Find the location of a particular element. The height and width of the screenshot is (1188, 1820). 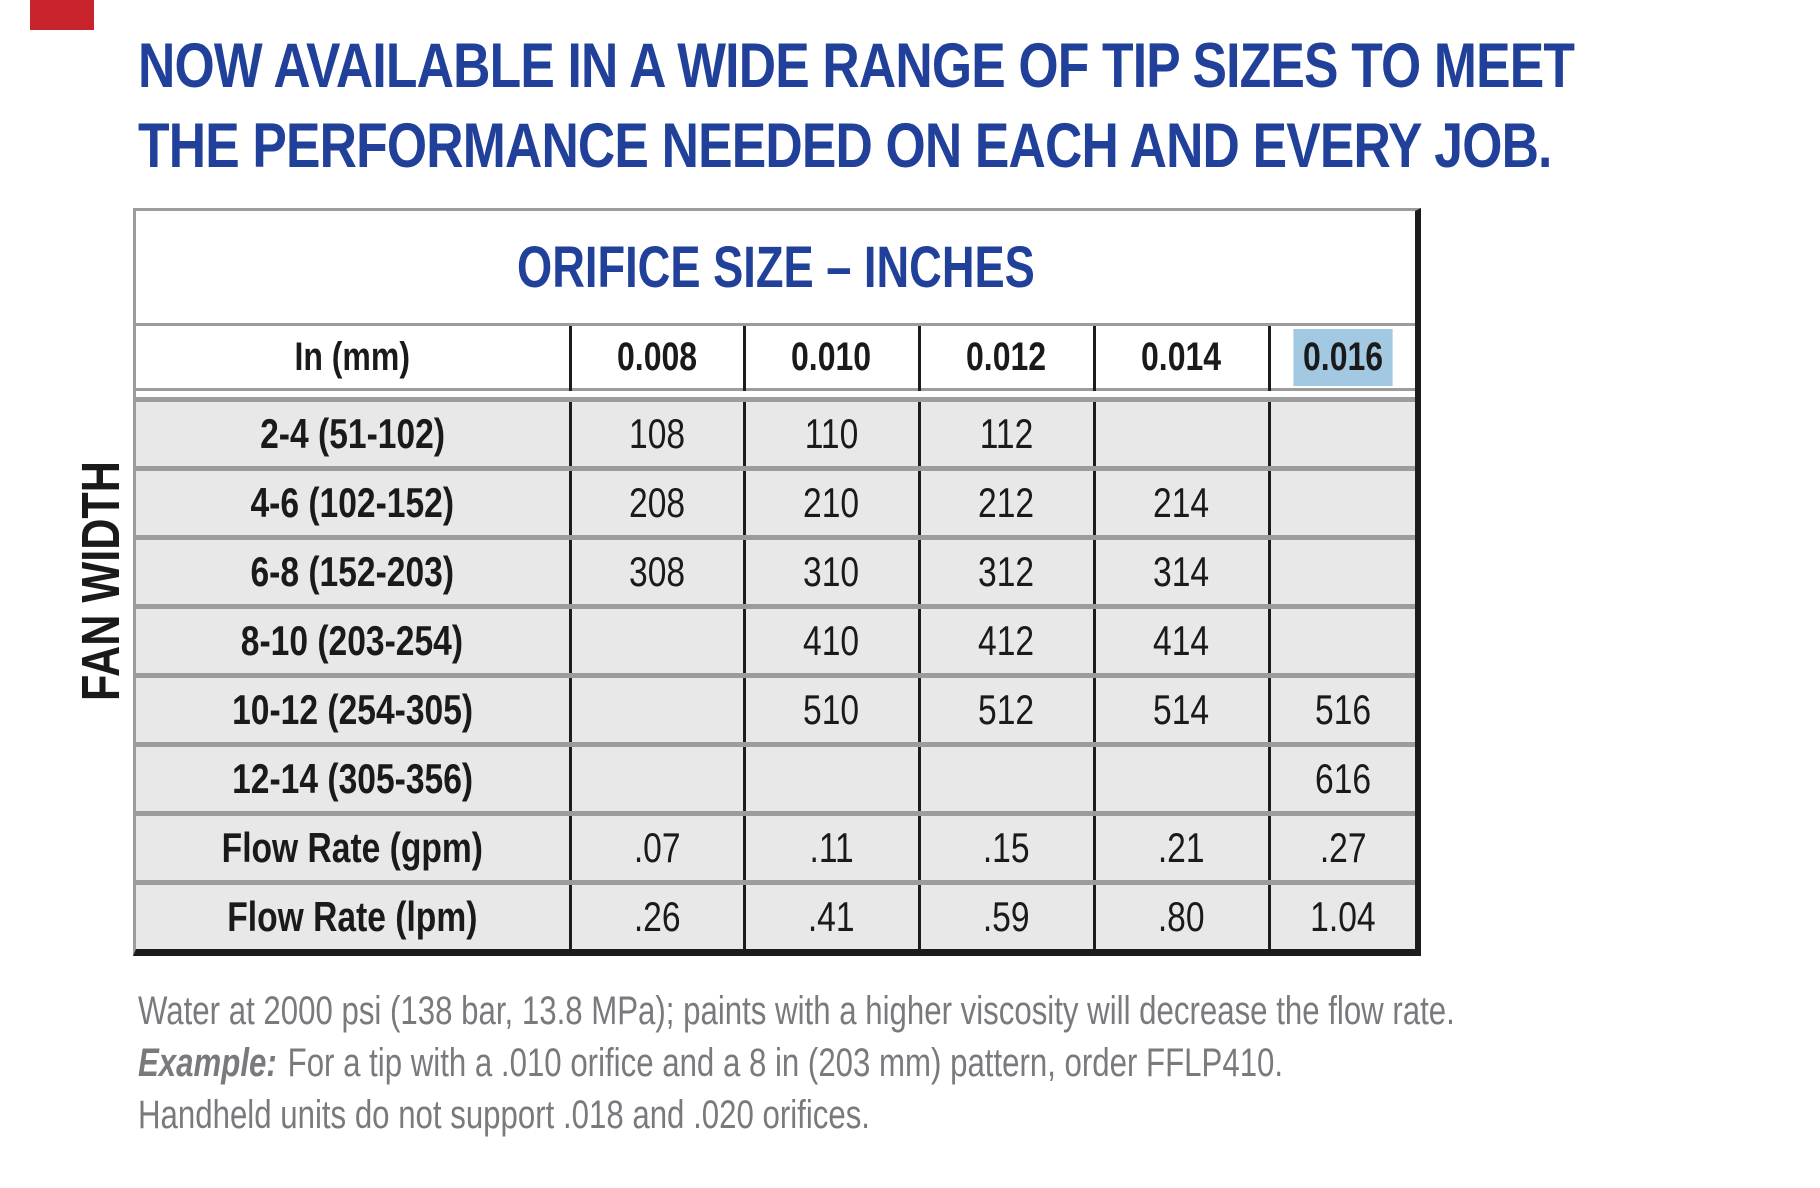

cell-value-text: 616 is located at coordinates (1342, 778).